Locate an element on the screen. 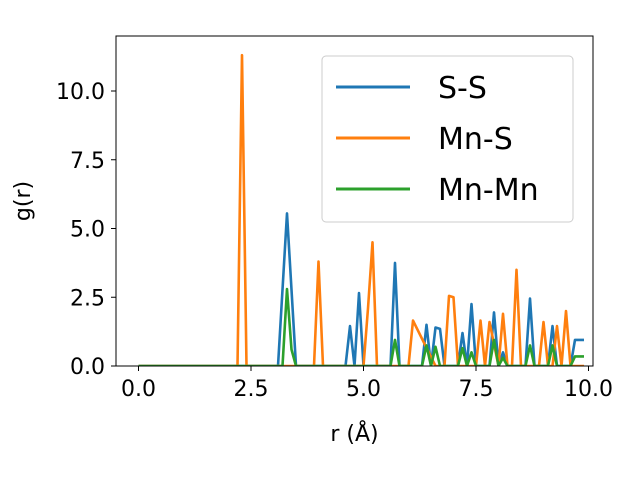  legend-label-mn-s: Mn-S is located at coordinates (475, 139).